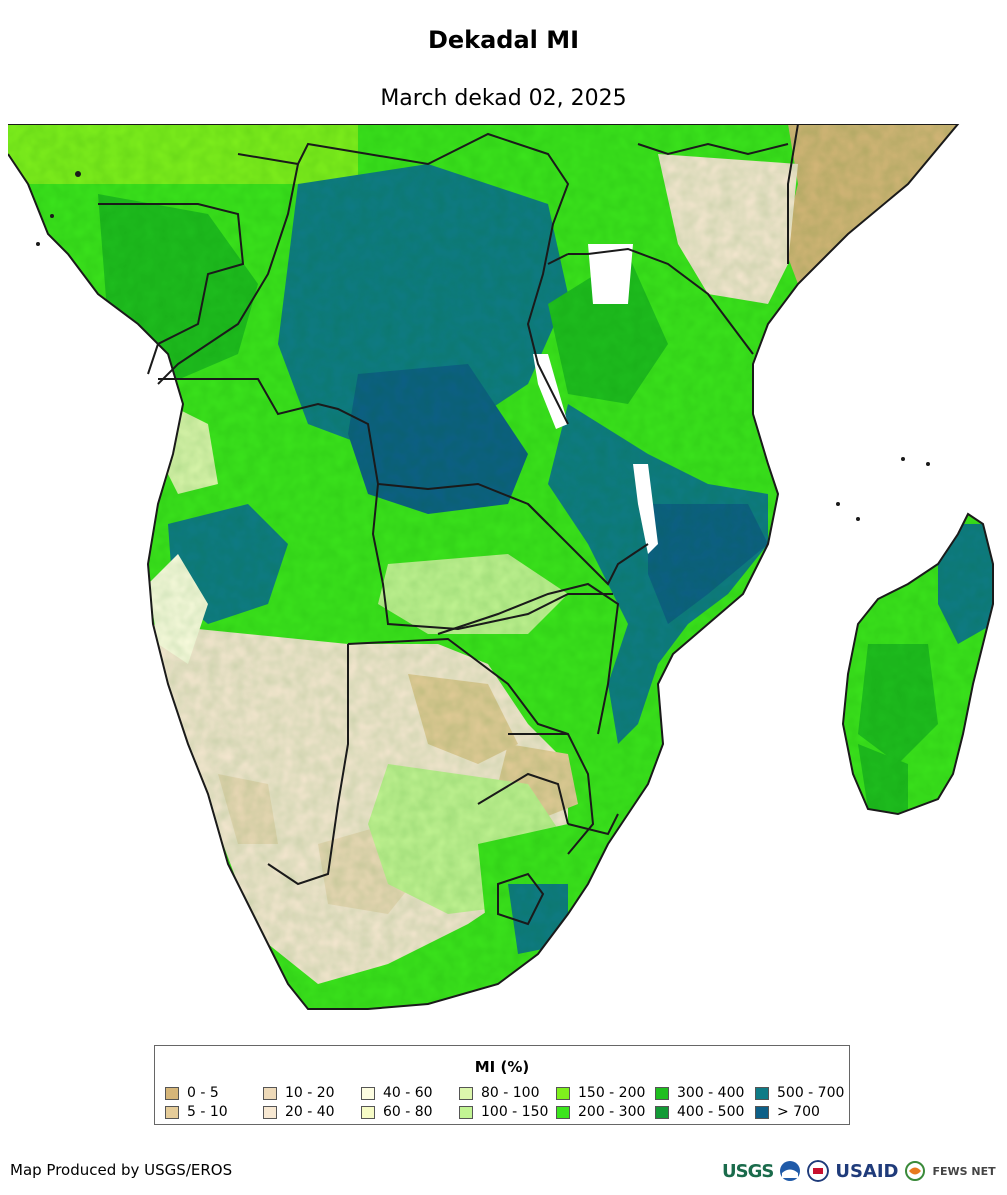 The image size is (1007, 1195). What do you see at coordinates (818, 1171) in the screenshot?
I see `usaid-seal-icon` at bounding box center [818, 1171].